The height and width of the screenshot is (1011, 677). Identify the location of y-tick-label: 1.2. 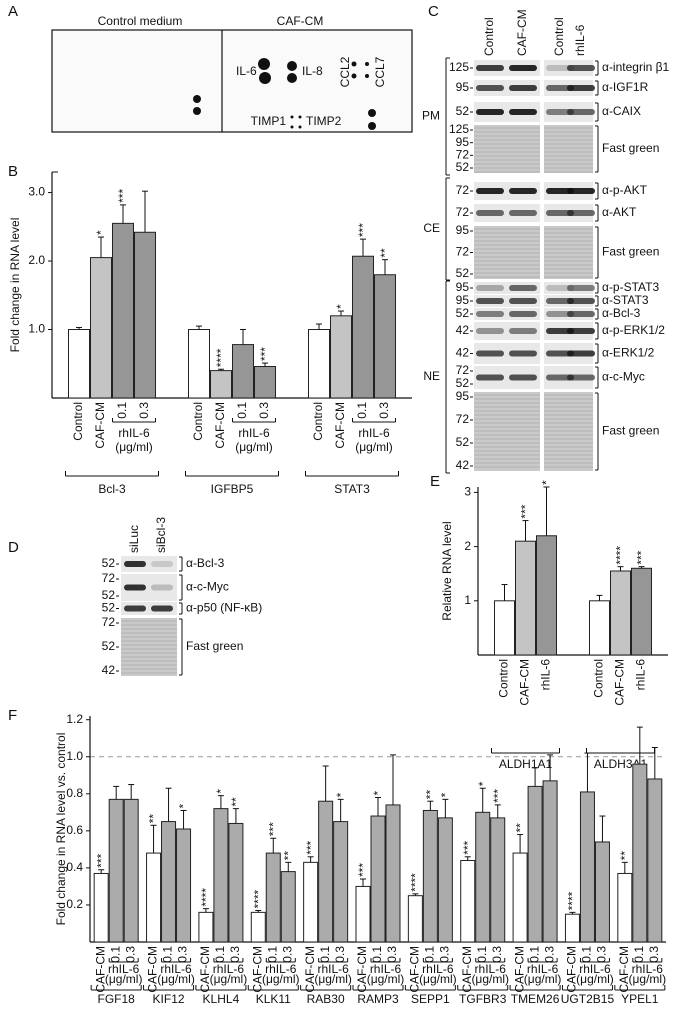
(74, 719).